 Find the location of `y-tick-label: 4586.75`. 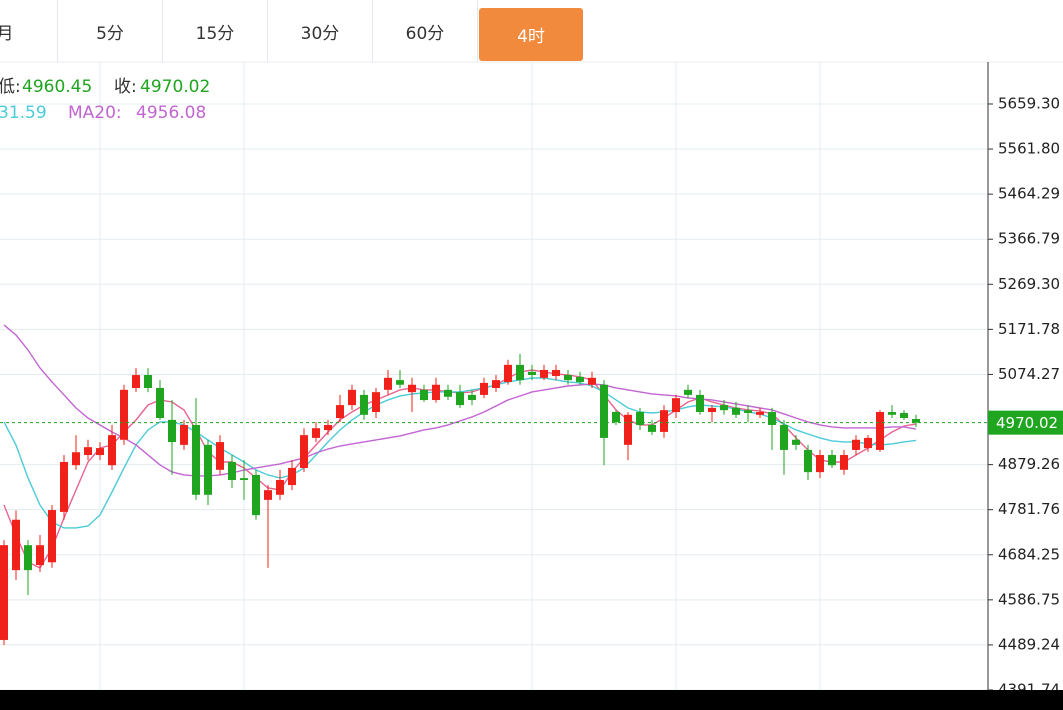

y-tick-label: 4586.75 is located at coordinates (1029, 599).